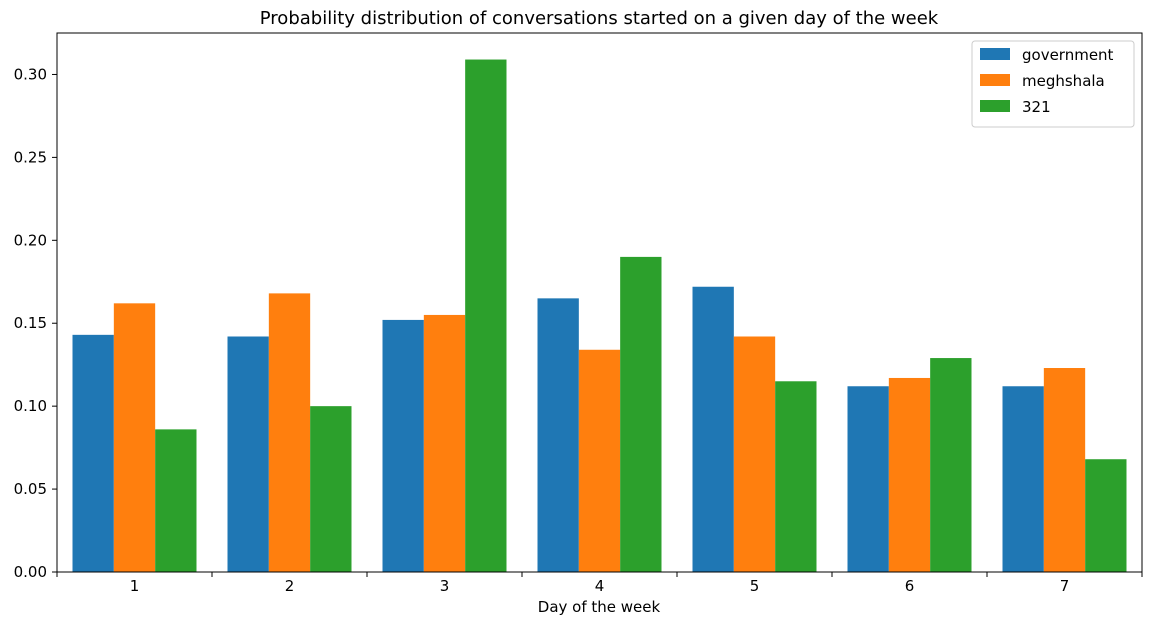  Describe the element at coordinates (910, 586) in the screenshot. I see `x-tick-label: 6` at that location.